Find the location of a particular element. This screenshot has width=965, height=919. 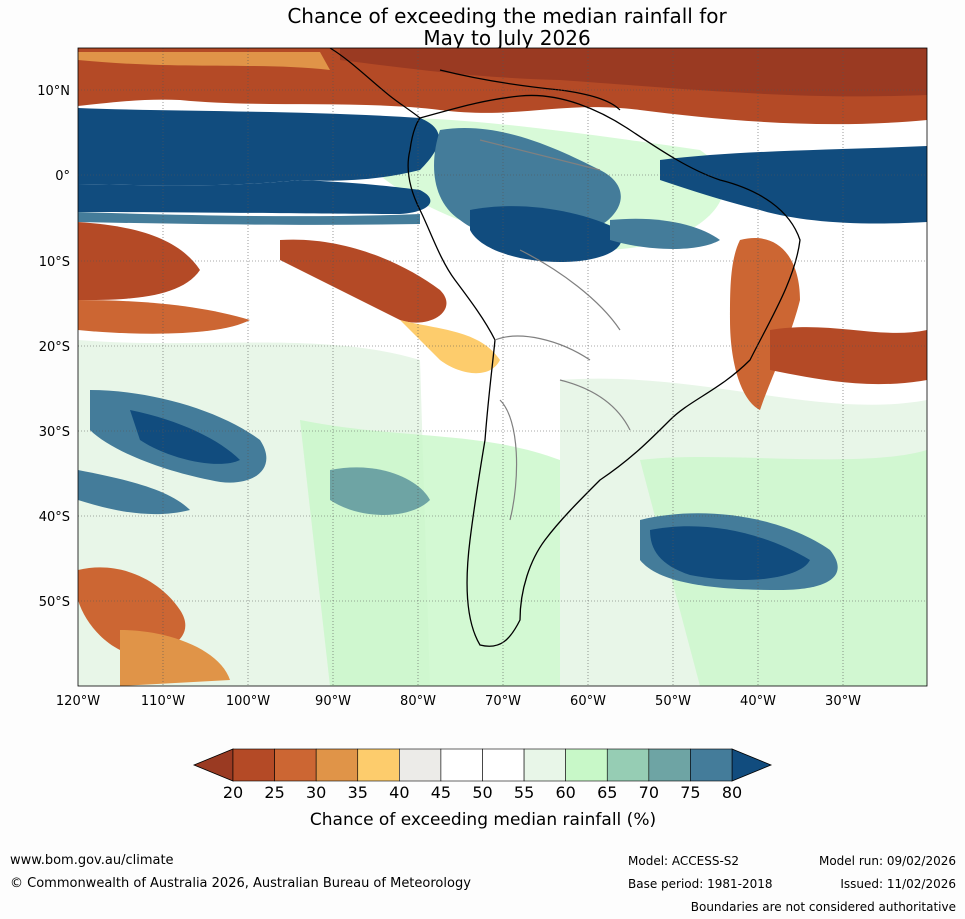

lat-label: 30°S is located at coordinates (54, 432).